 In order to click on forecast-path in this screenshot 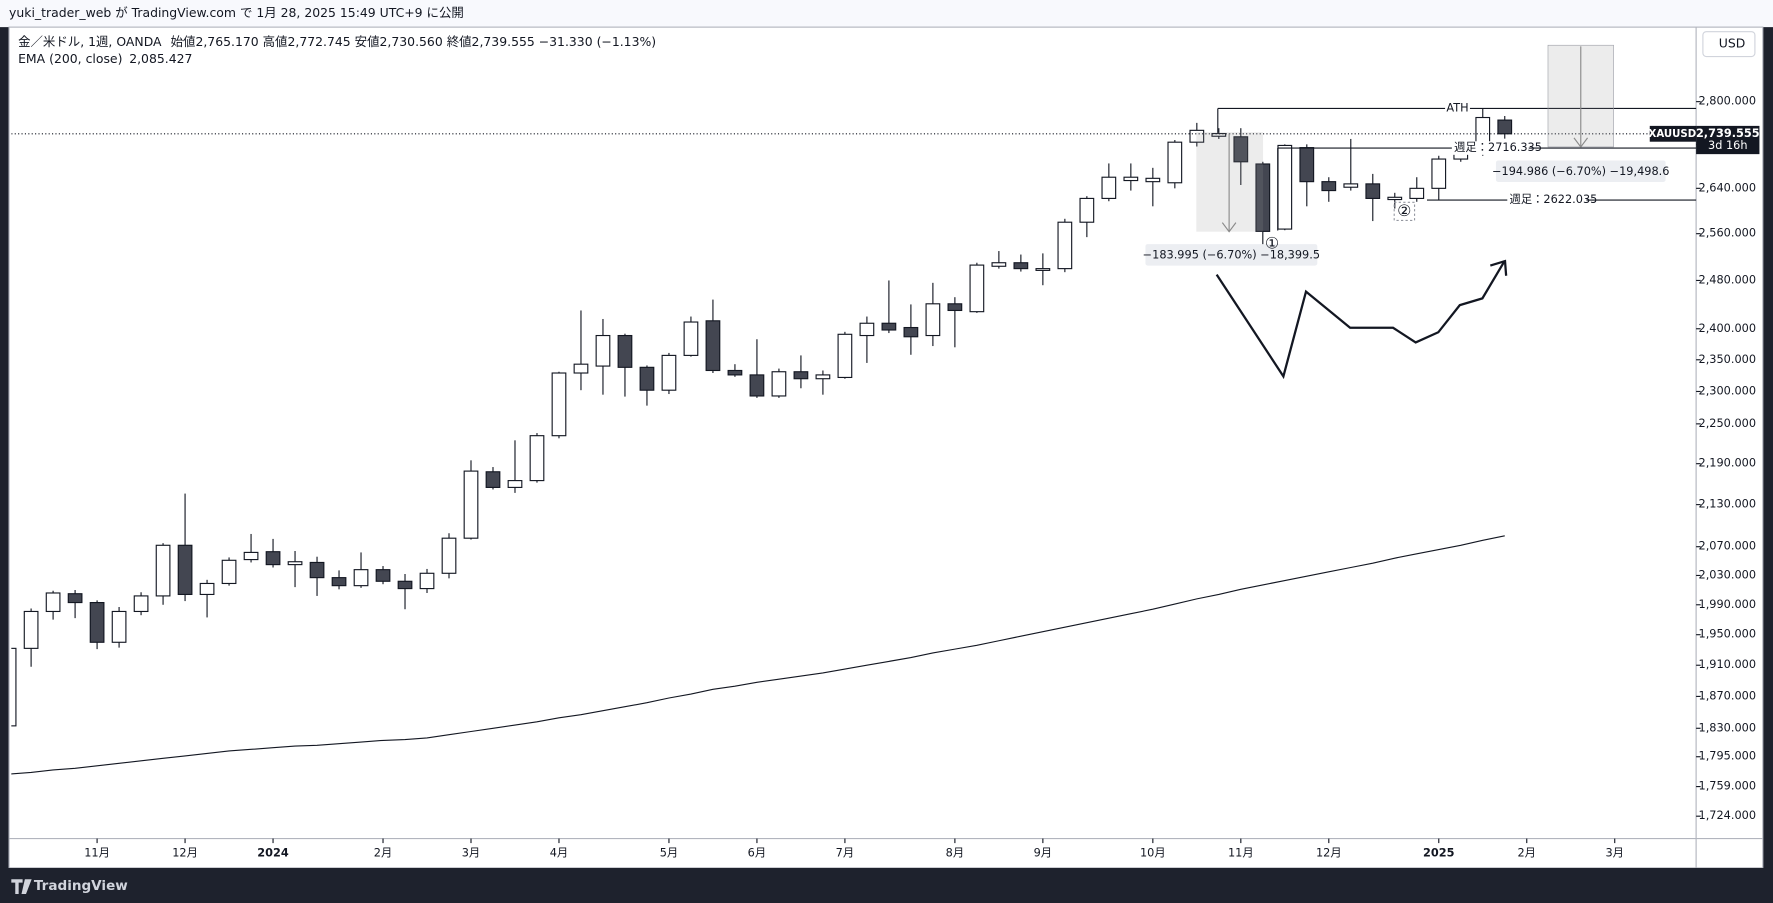, I will do `click(1360, 320)`.